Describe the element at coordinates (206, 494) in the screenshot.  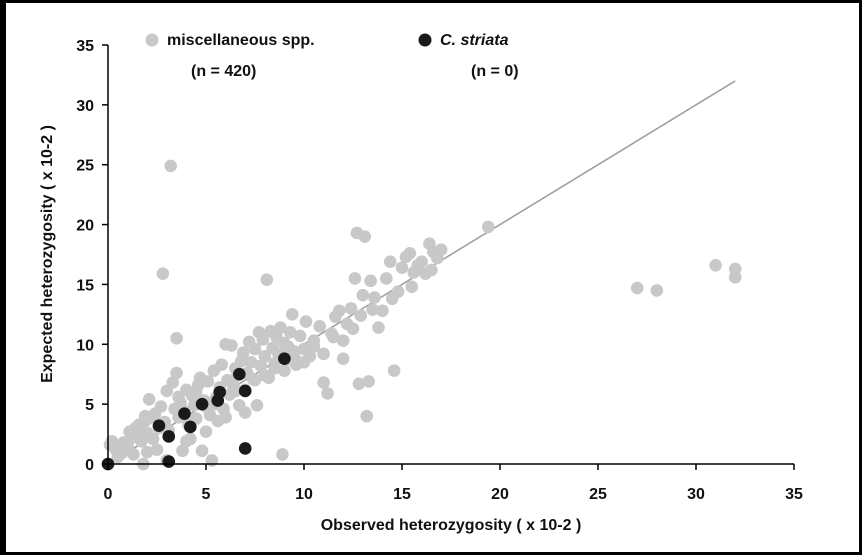
I see `x-tick-label: 5` at that location.